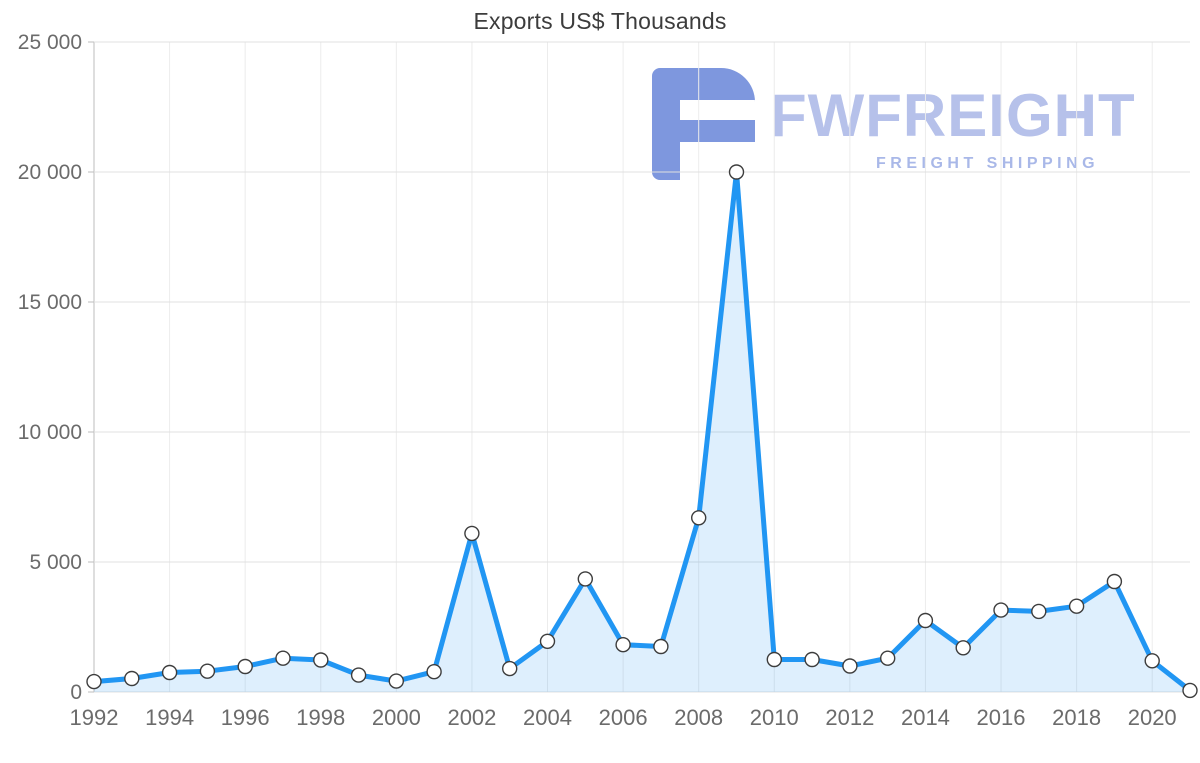  What do you see at coordinates (50, 42) in the screenshot?
I see `y-axis-label: 25 000` at bounding box center [50, 42].